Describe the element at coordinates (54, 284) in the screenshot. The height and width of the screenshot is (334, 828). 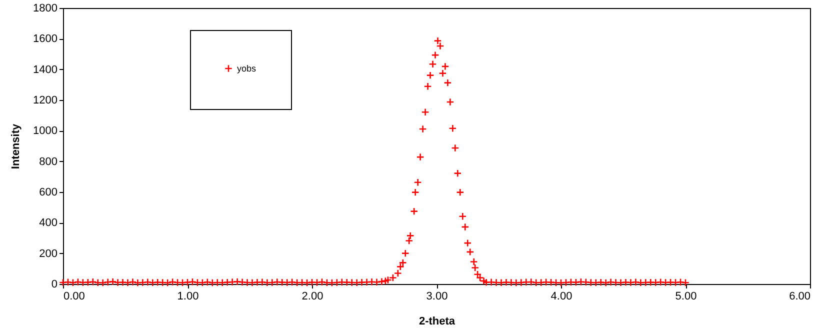
I see `y-tick-label: 0` at that location.